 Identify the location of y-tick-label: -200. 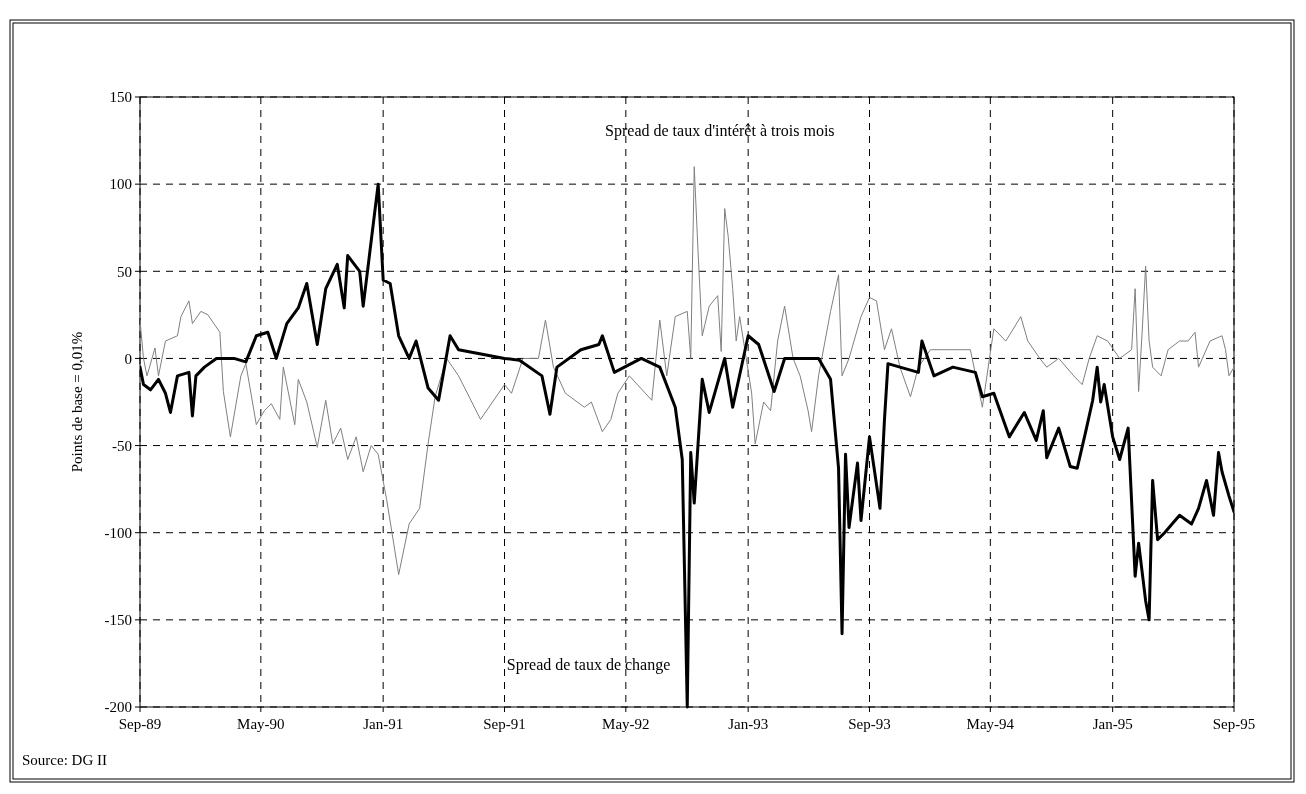
(118, 707).